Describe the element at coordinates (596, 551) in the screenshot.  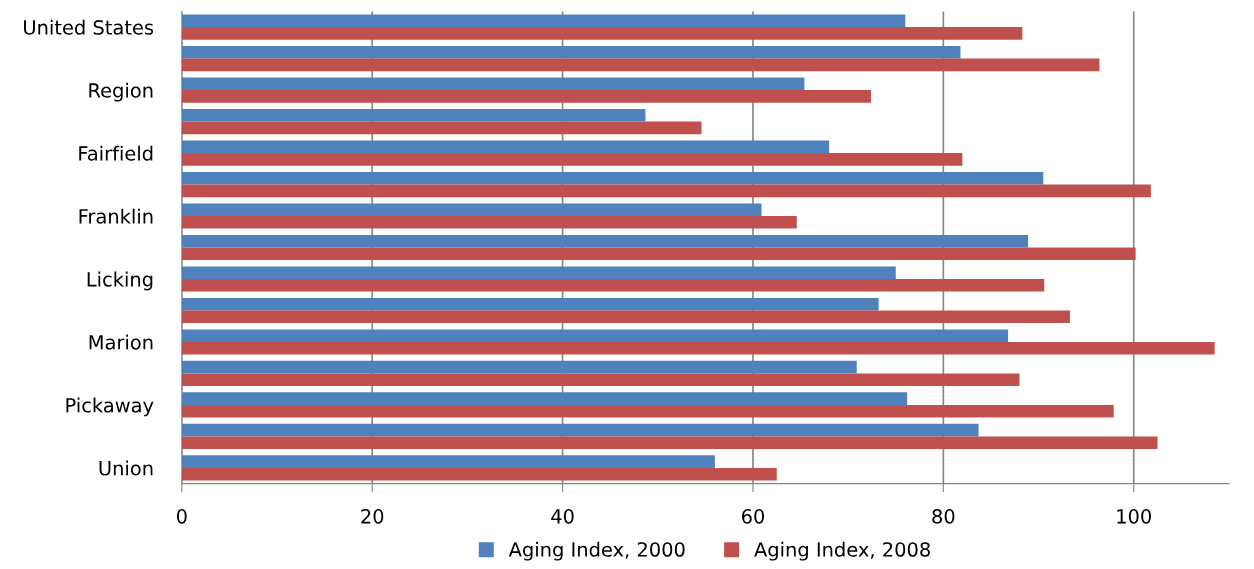
I see `legend-label: Aging Index, 2000` at that location.